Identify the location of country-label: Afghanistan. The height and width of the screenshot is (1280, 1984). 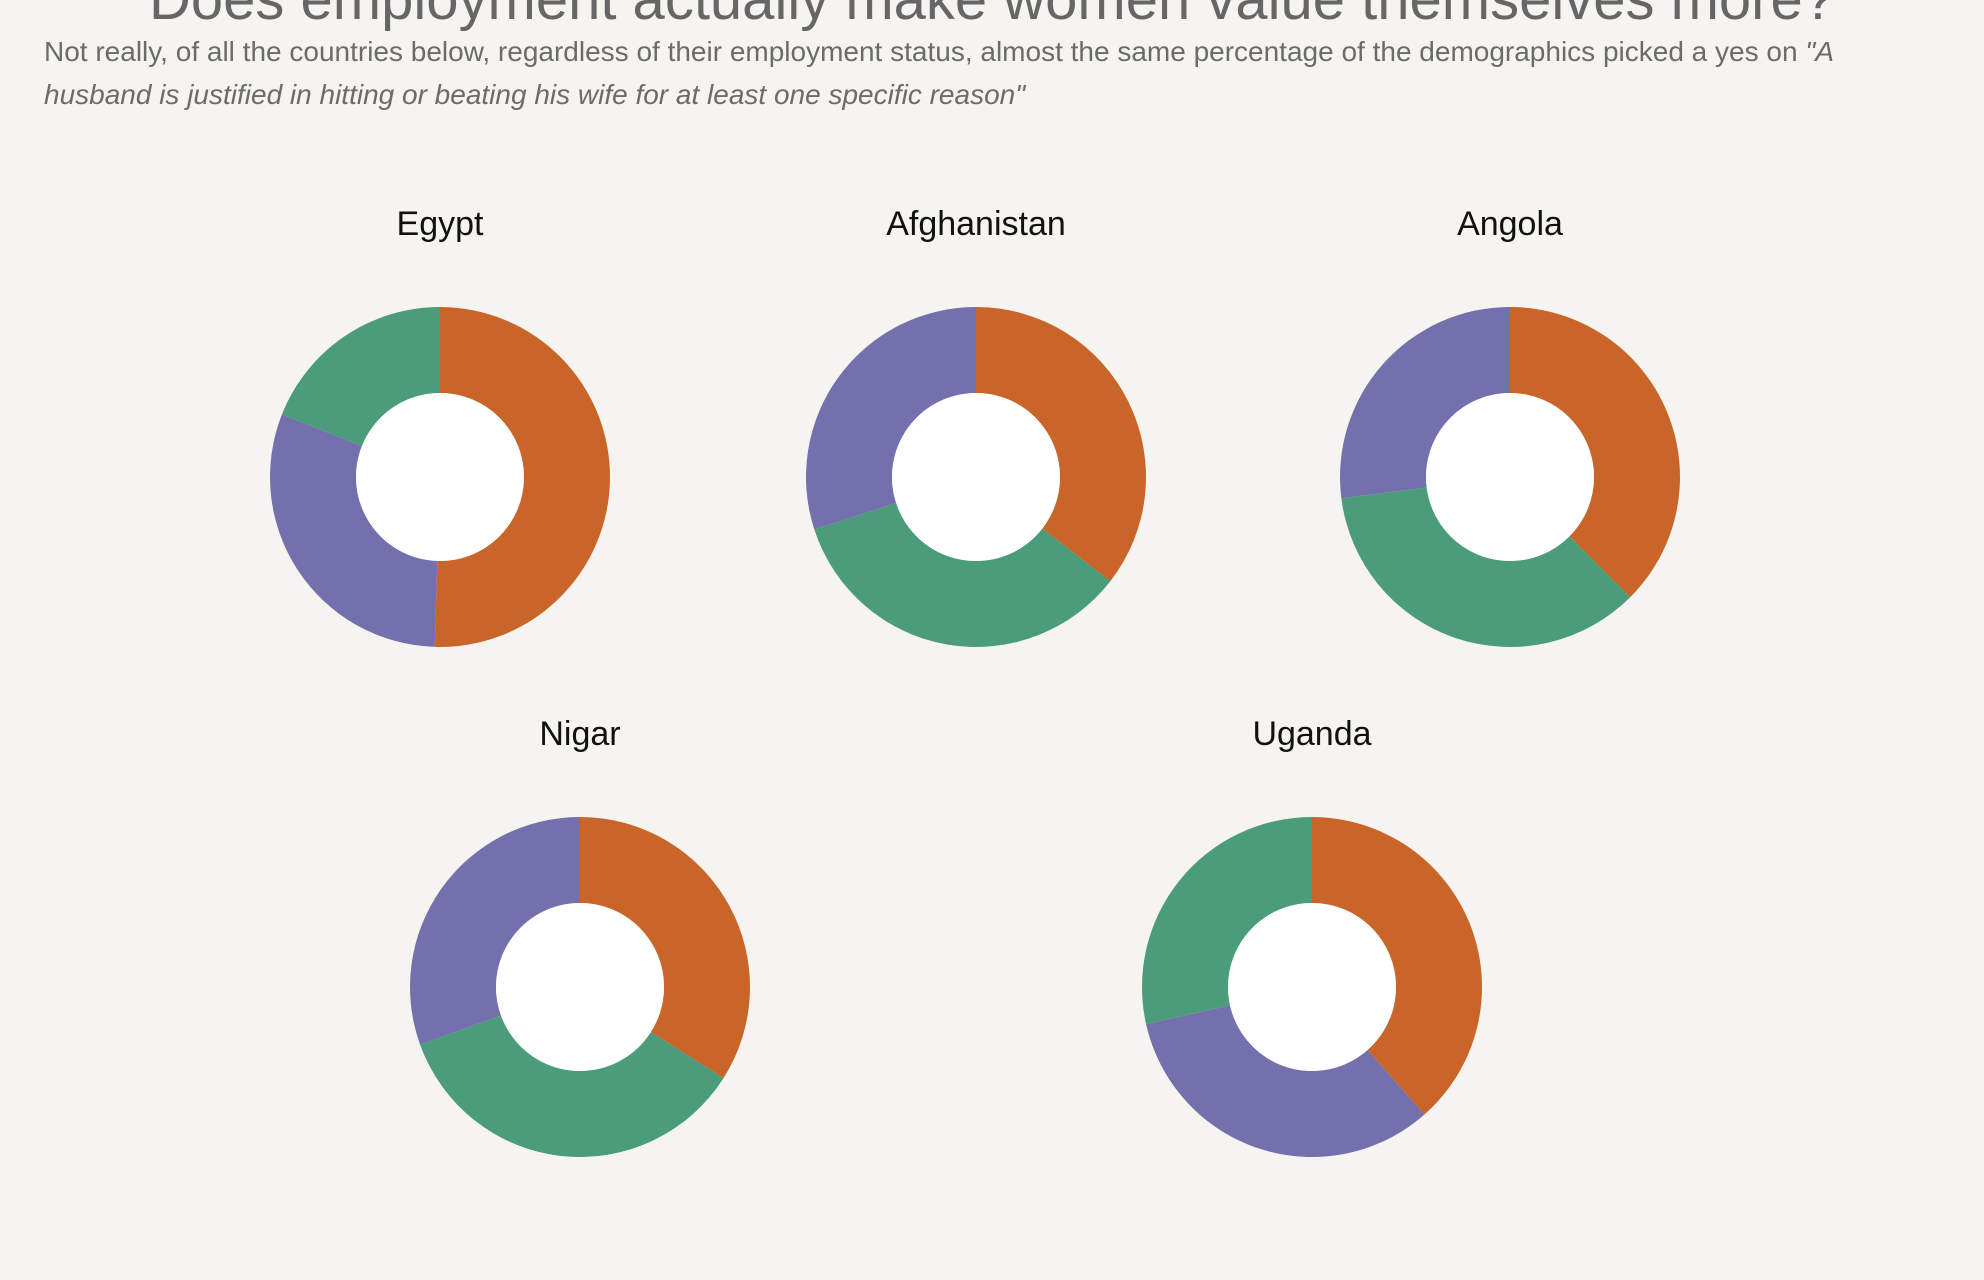
(976, 224).